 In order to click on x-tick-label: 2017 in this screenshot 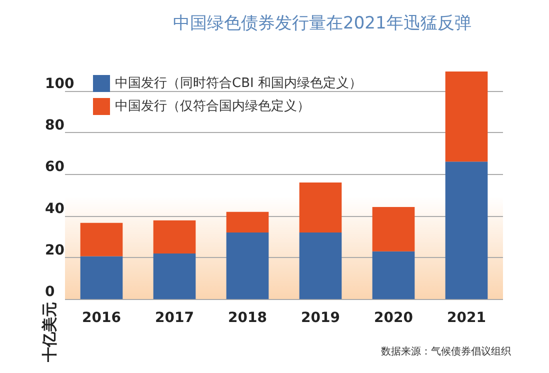, I will do `click(174, 318)`.